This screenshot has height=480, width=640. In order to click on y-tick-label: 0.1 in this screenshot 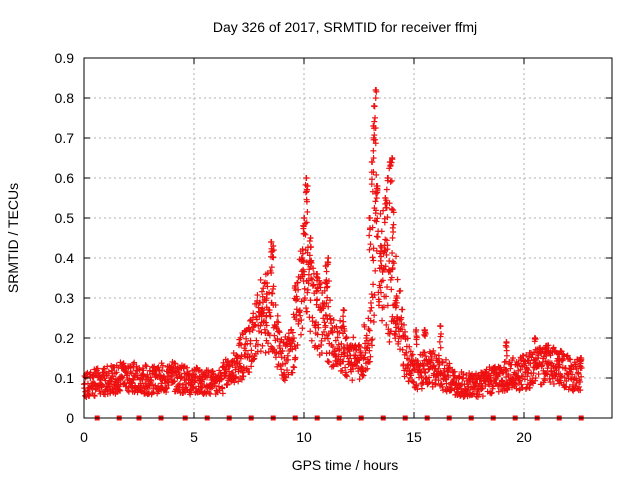, I will do `click(65, 378)`.